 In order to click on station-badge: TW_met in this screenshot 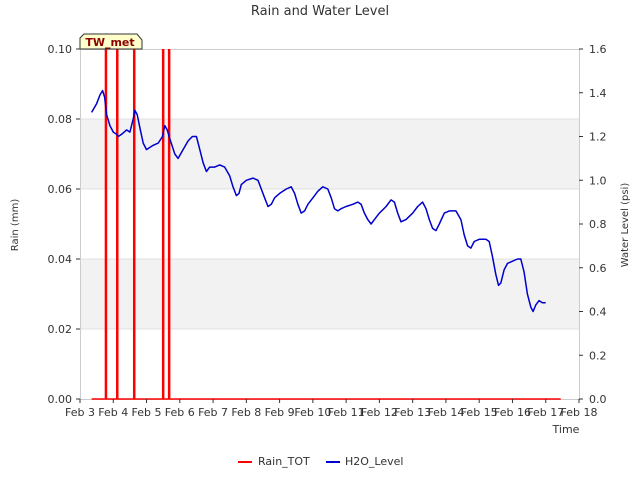, I will do `click(111, 41)`.